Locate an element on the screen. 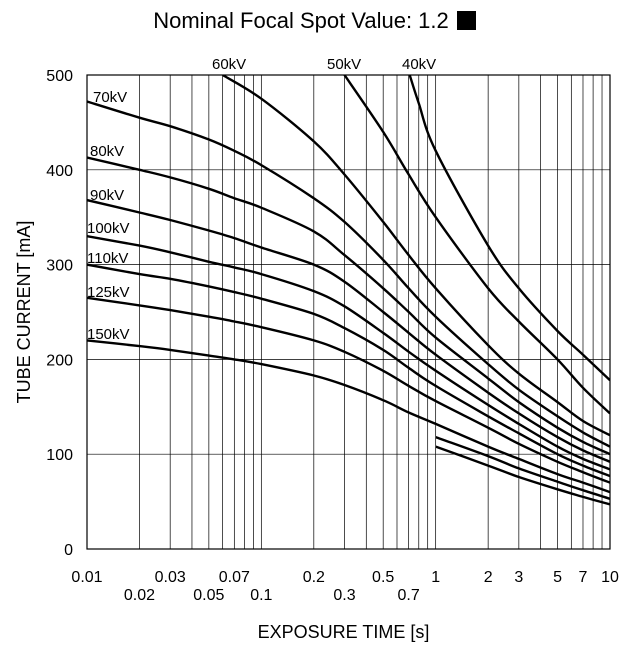 Image resolution: width=629 pixels, height=646 pixels. chart-title: Nominal Focal Spot Value: 1.2 is located at coordinates (314, 21).